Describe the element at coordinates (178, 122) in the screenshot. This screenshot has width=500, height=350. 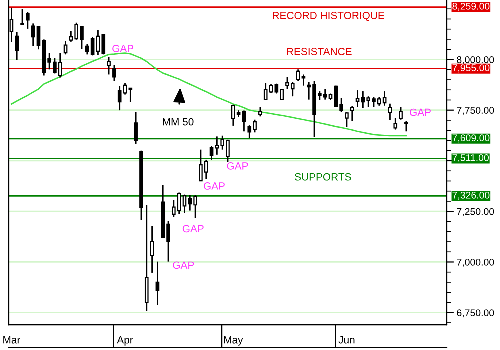
I see `annotation: MM 50` at that location.